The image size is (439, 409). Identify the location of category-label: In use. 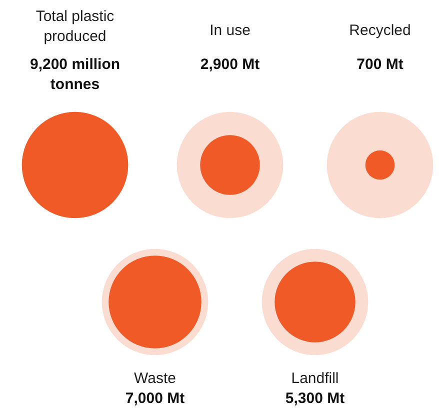
(230, 30).